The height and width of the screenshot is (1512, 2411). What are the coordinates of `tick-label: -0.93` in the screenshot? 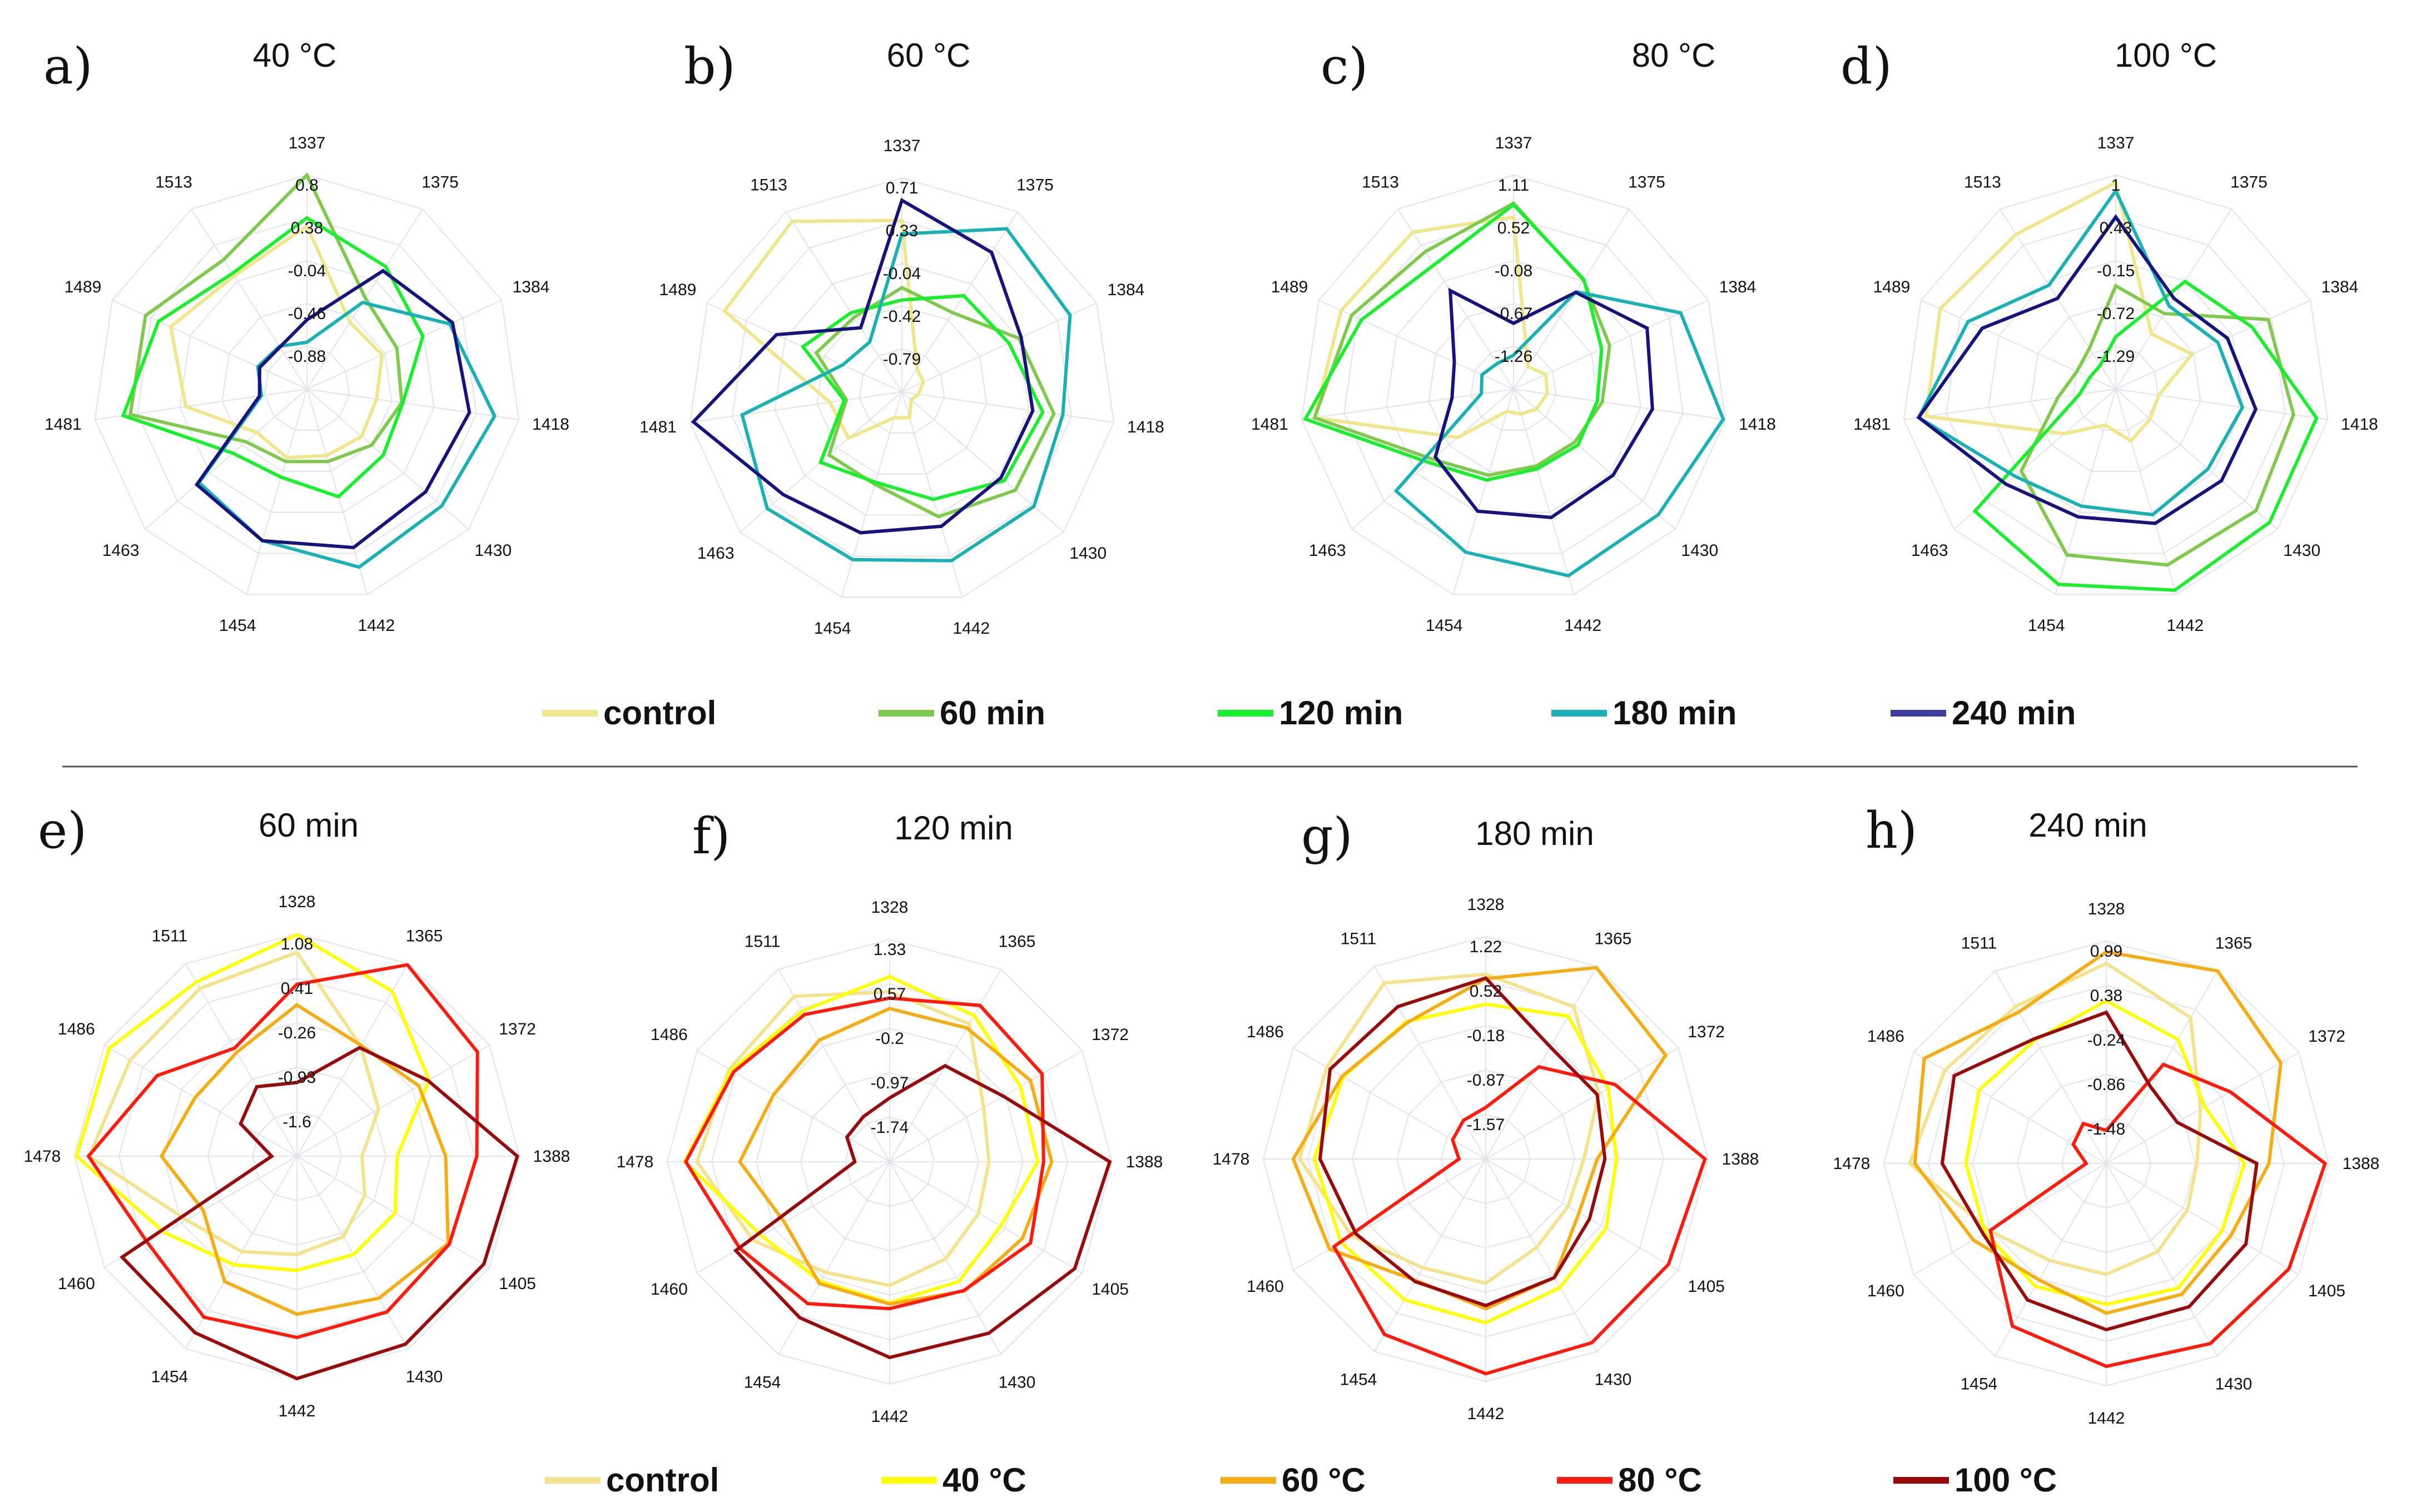 It's located at (297, 1077).